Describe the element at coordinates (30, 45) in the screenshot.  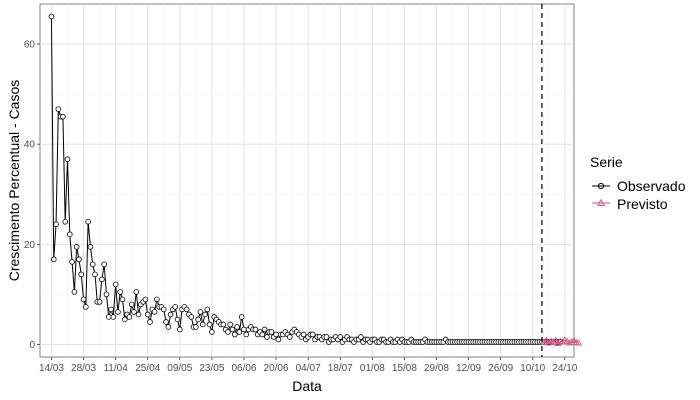
I see `y-tick-label: 60` at that location.